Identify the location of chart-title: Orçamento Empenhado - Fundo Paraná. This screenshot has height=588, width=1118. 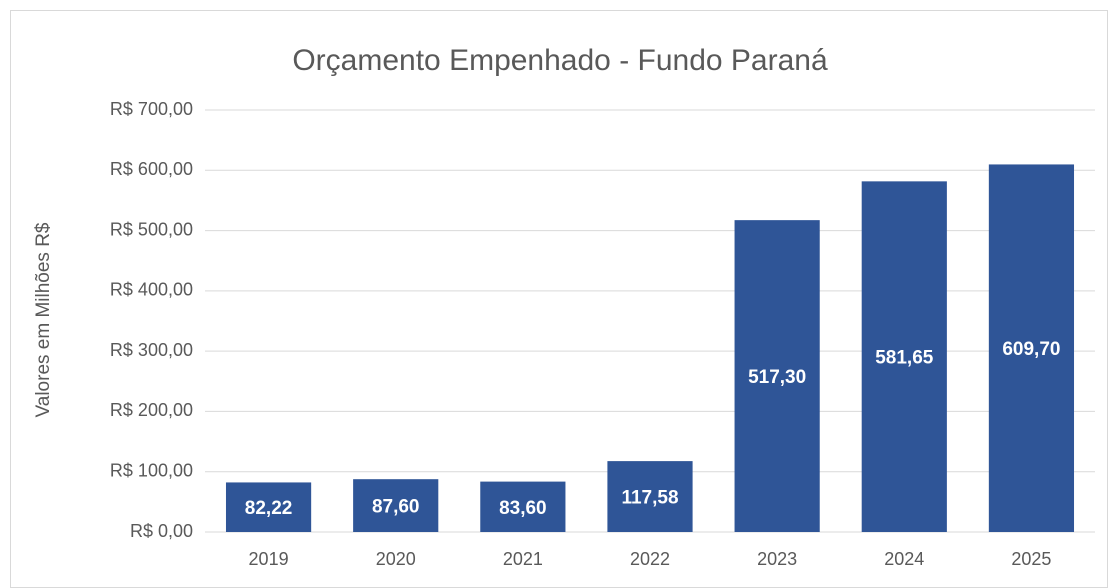
(560, 60).